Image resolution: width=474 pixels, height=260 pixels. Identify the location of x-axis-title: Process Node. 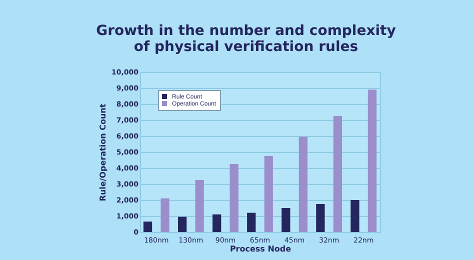
(261, 249).